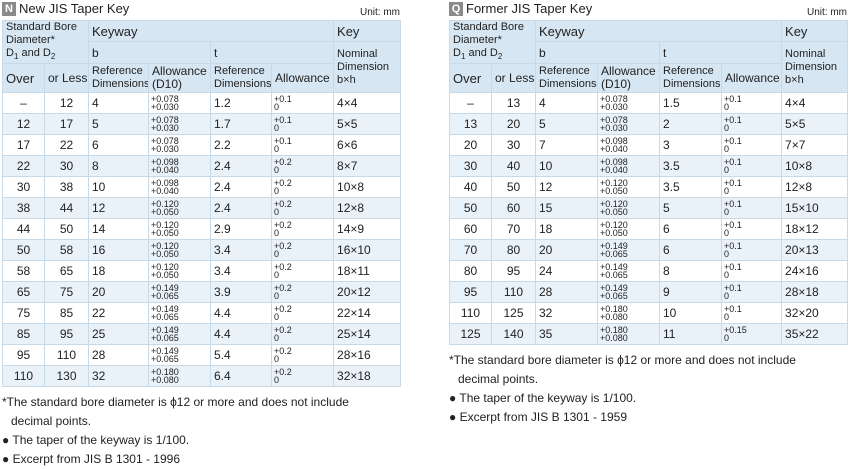 This screenshot has height=469, width=850. I want to click on or-less-cell: 22, so click(66, 145).